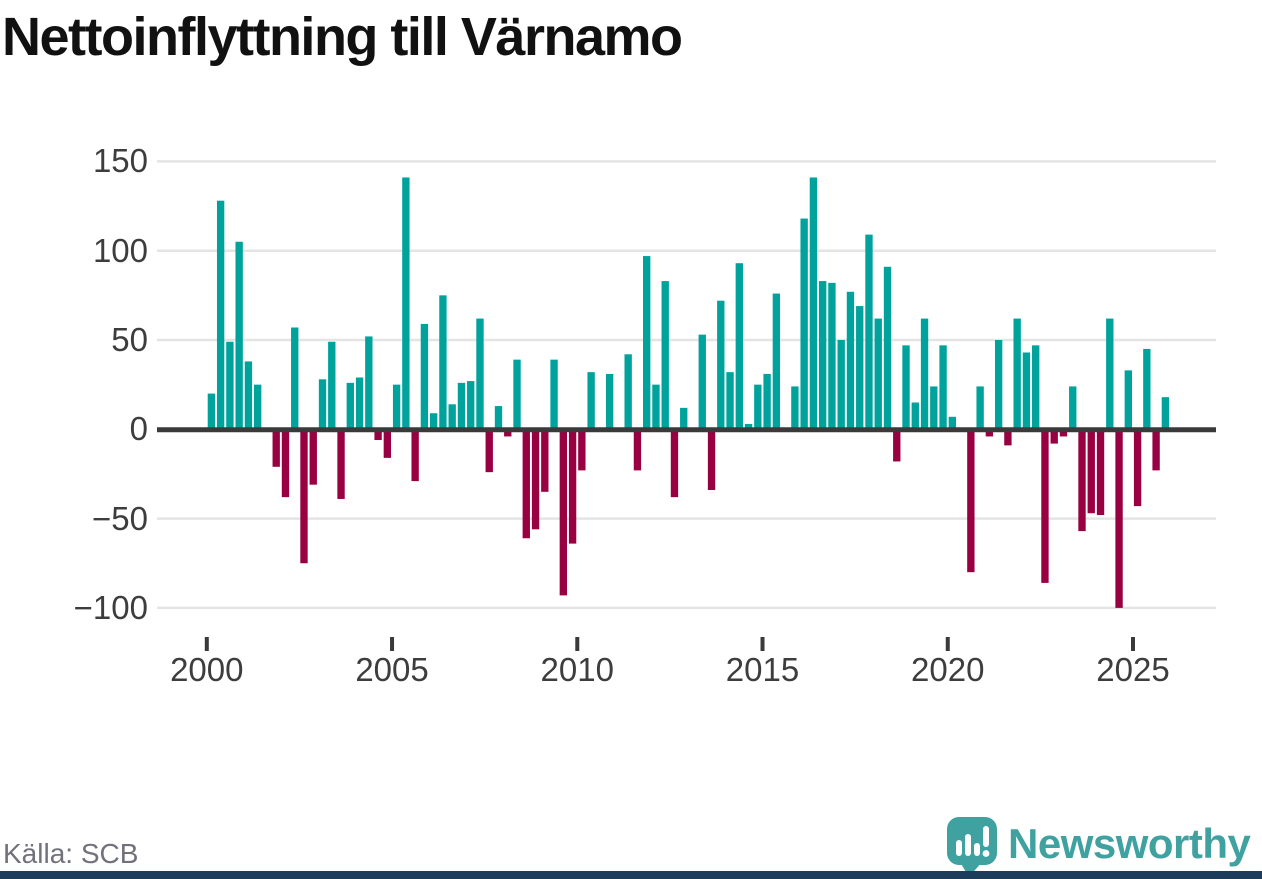  I want to click on logo-text: Newsworthy, so click(1129, 843).